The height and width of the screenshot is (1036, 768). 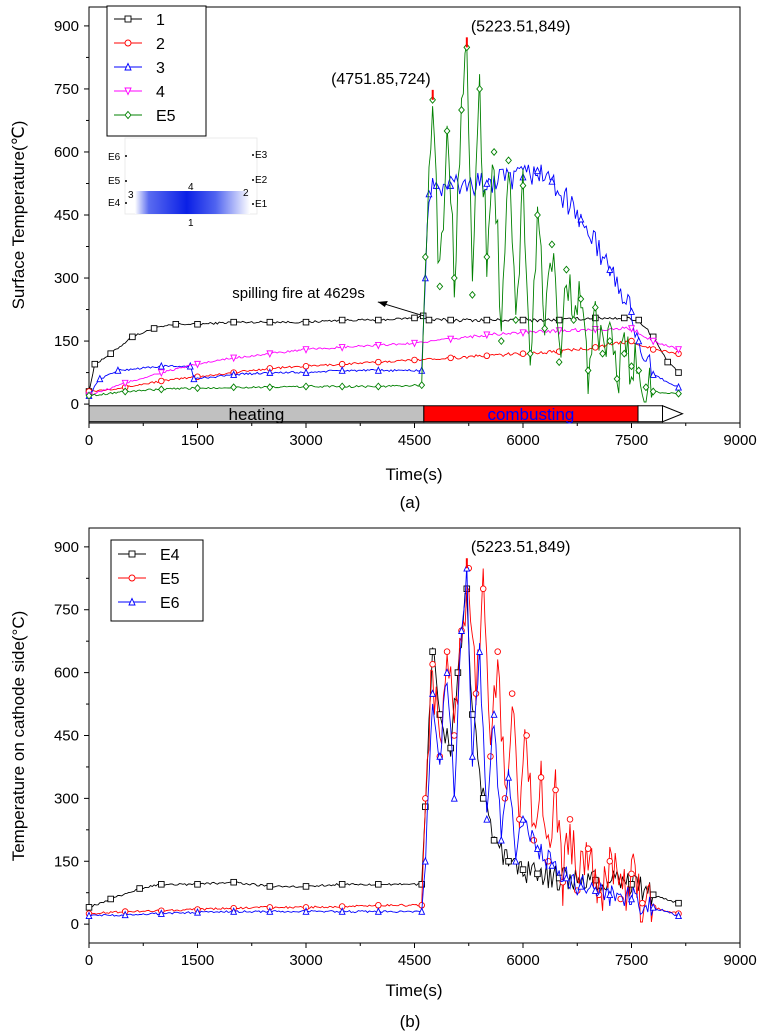 I want to click on y-tick-label: 750, so click(x=66, y=610).